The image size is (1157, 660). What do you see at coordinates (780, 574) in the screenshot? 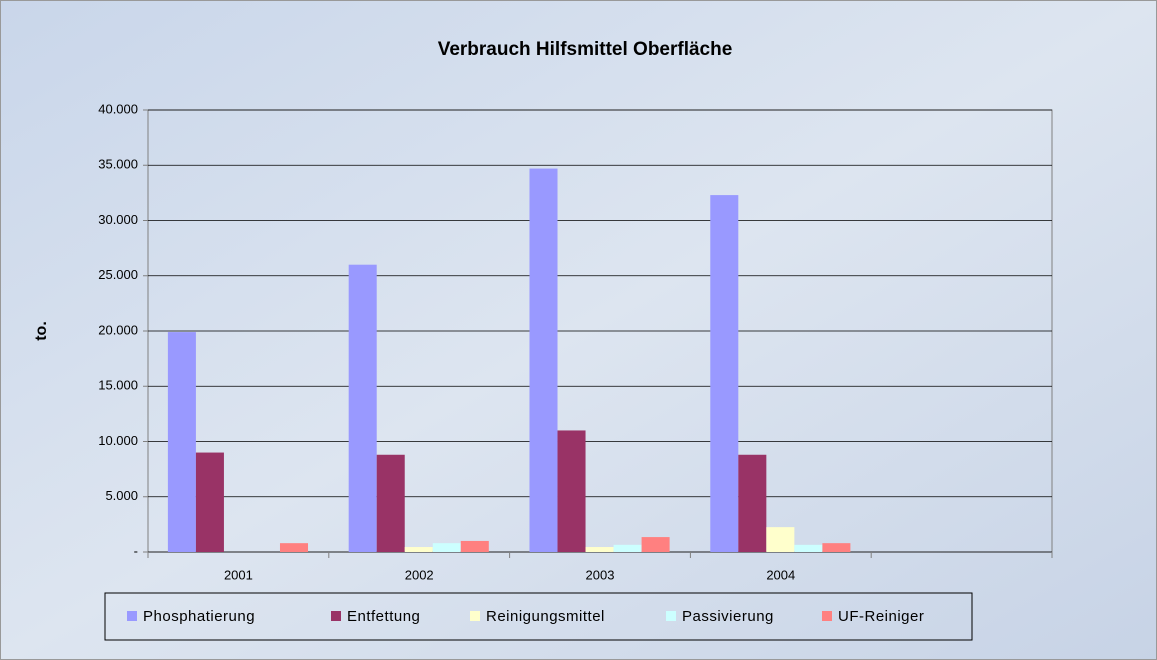
I see `x-tick-label: 2004` at bounding box center [780, 574].